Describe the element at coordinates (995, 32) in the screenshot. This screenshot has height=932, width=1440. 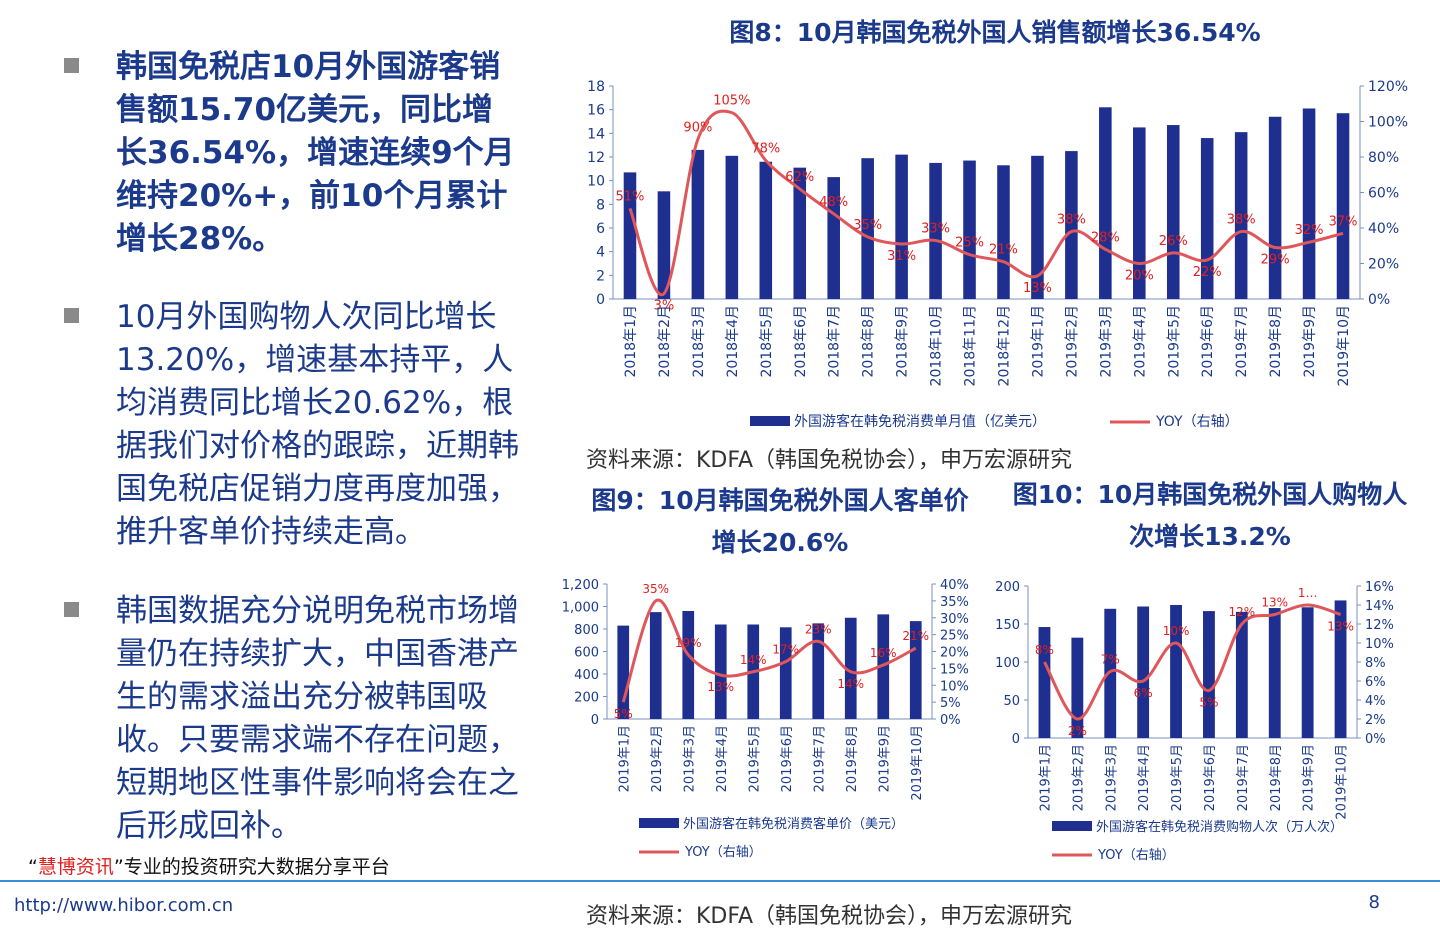
I see `chart-title-fig8: 图8：10月韩国免税外国人销售额增长36.54%` at that location.